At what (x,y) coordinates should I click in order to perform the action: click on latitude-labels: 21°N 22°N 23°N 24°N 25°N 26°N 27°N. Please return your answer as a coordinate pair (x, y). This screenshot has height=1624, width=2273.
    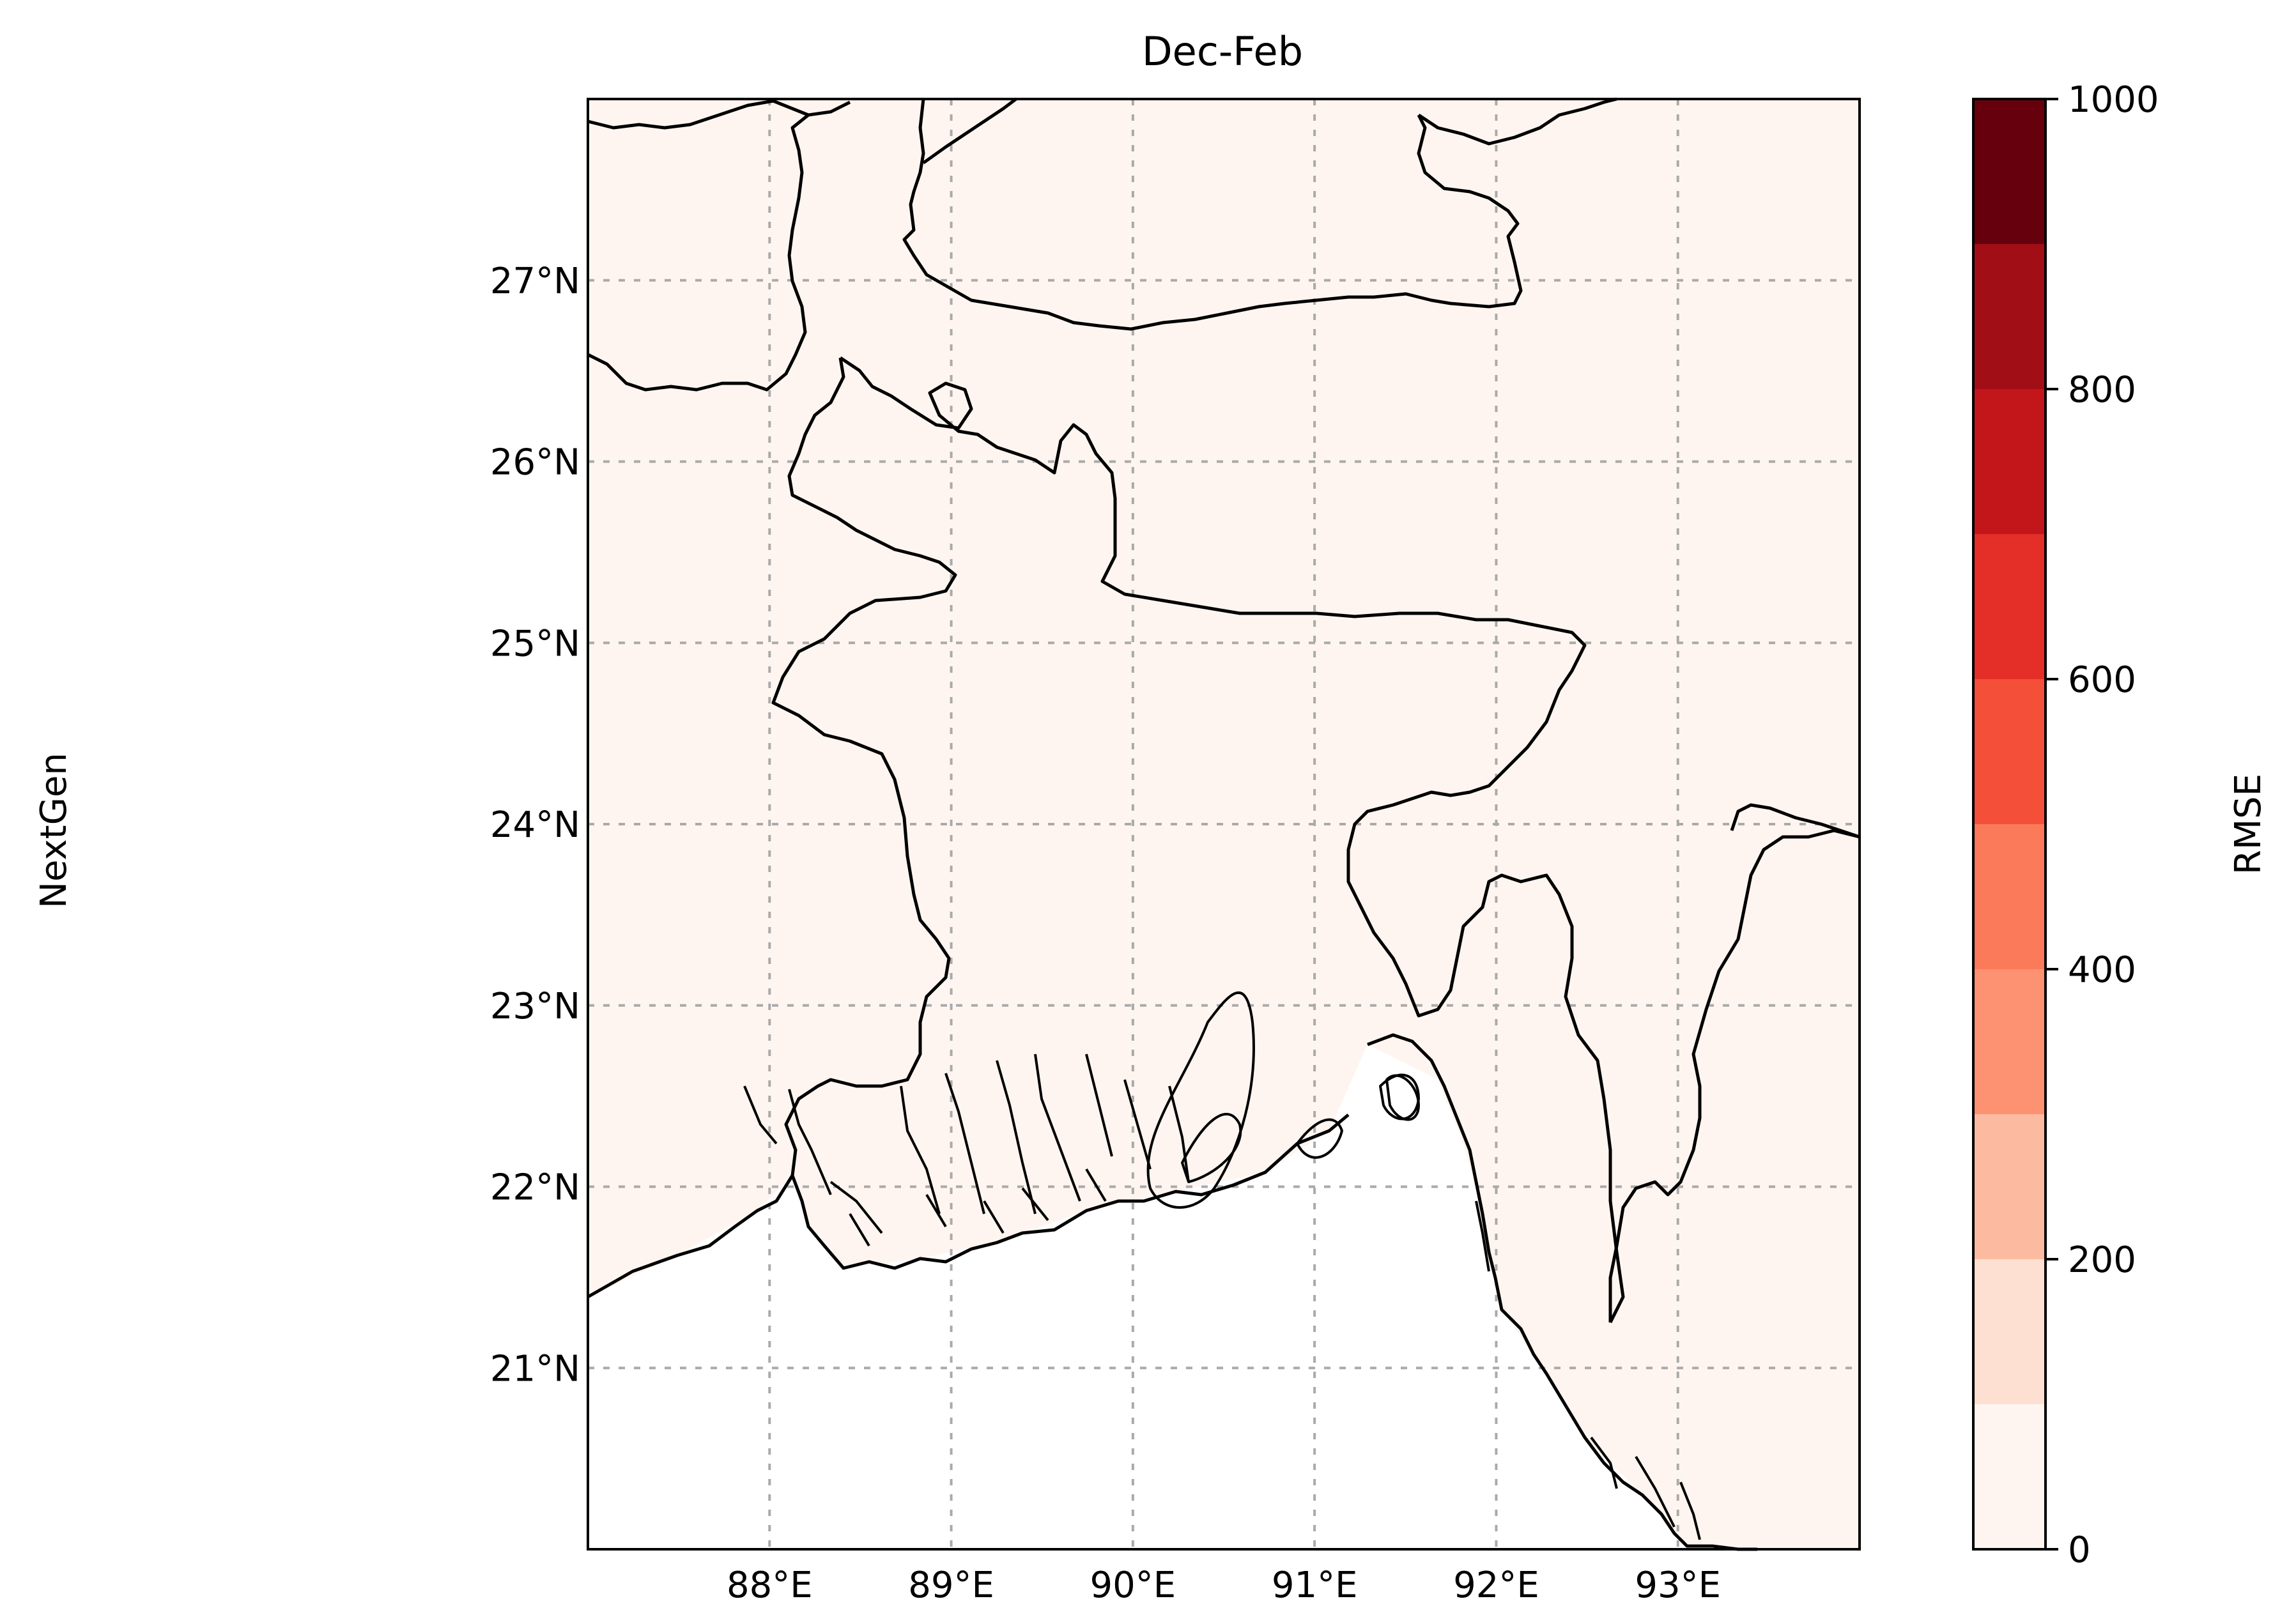
    Looking at the image, I should click on (535, 826).